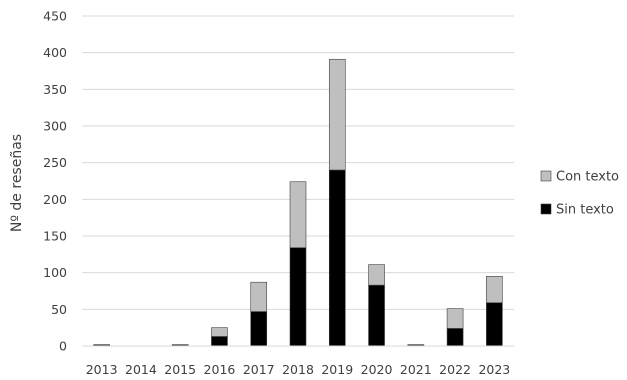  Describe the element at coordinates (587, 177) in the screenshot. I see `legend-label: Con texto` at that location.